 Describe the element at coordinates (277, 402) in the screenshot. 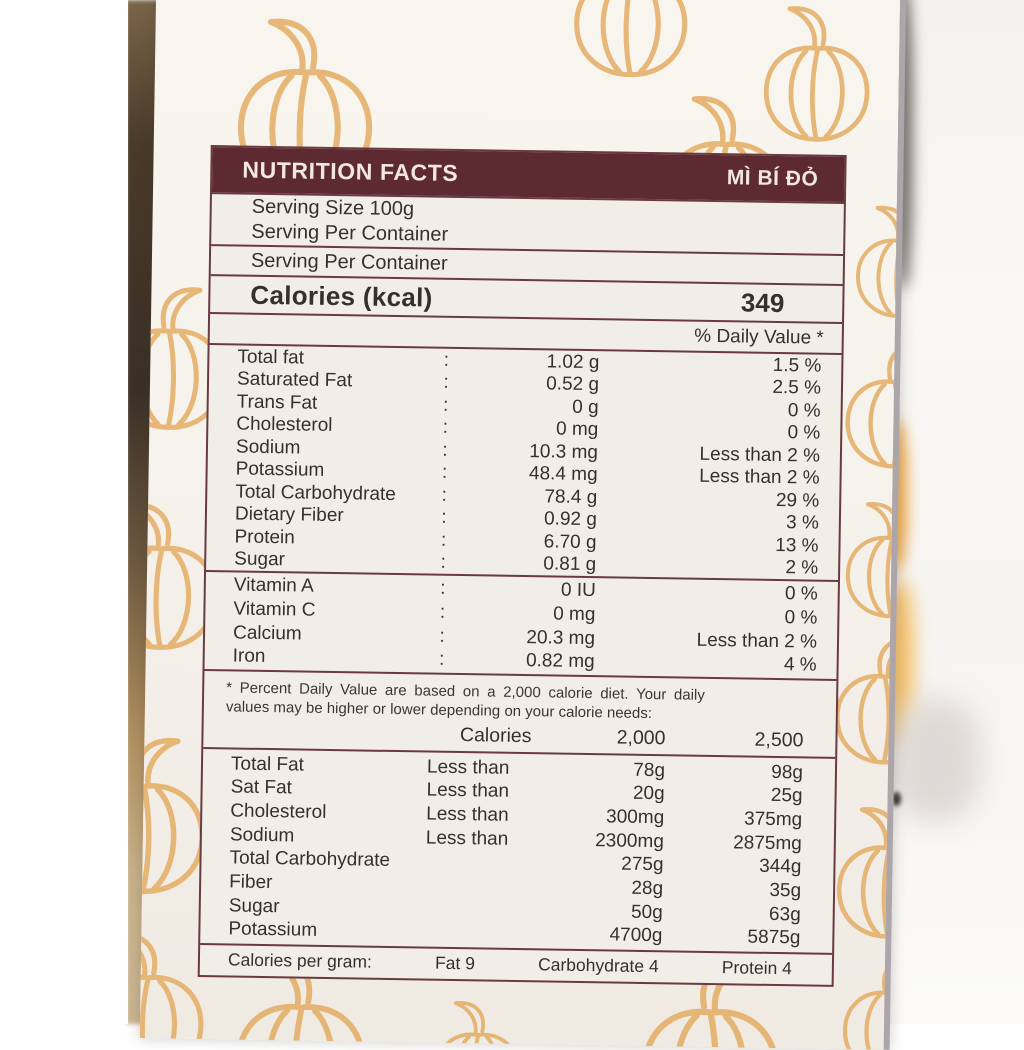

I see `nutrient-name: Trans Fat` at that location.